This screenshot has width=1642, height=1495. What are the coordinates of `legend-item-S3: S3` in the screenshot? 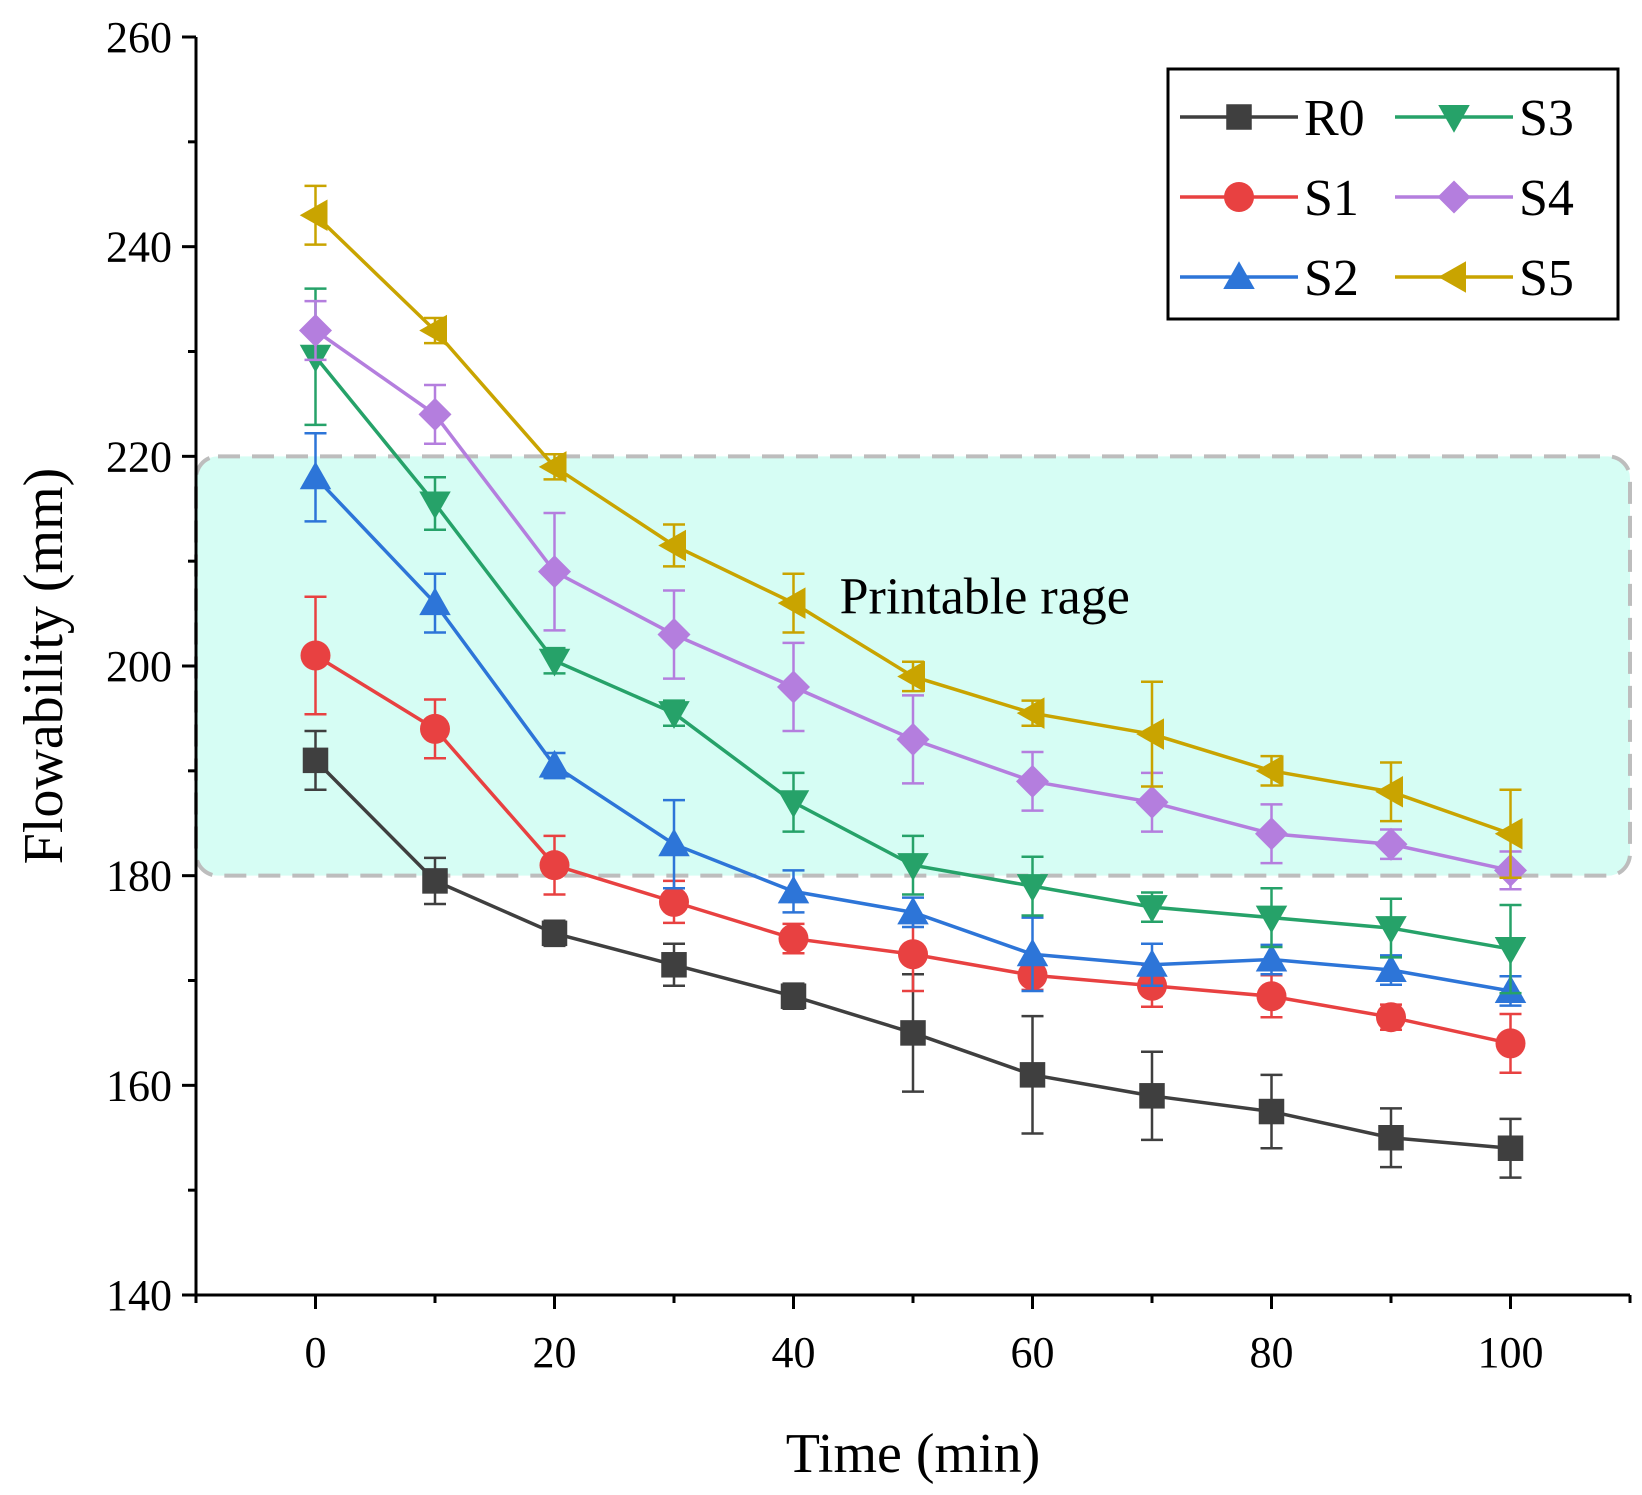 It's located at (1484, 118).